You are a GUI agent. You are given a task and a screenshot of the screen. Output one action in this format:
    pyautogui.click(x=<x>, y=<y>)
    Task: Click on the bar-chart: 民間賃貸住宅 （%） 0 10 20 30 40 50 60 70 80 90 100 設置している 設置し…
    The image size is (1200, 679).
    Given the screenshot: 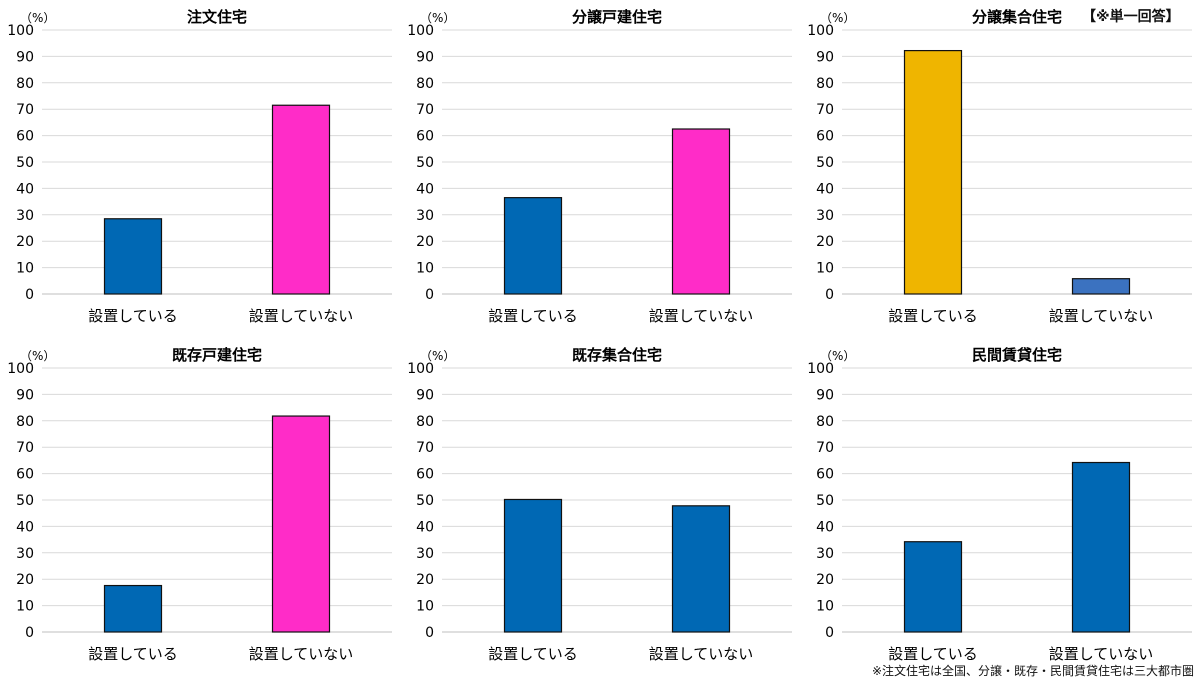 What is the action you would take?
    pyautogui.click(x=999, y=504)
    